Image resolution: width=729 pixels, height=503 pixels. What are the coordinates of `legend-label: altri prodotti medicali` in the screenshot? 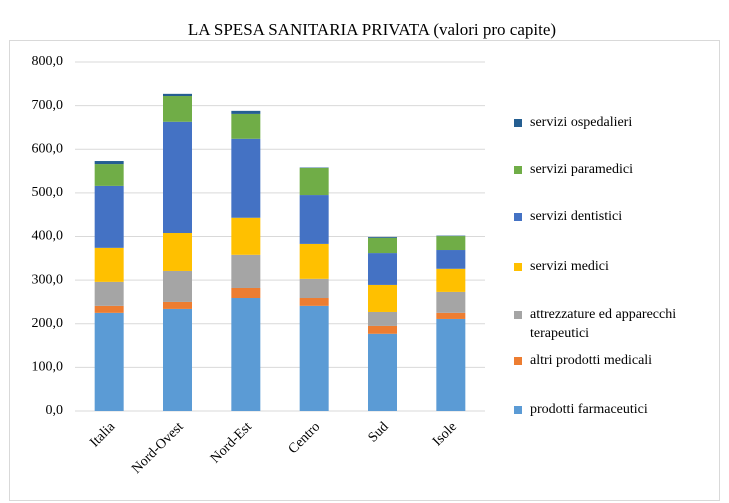 It's located at (591, 360).